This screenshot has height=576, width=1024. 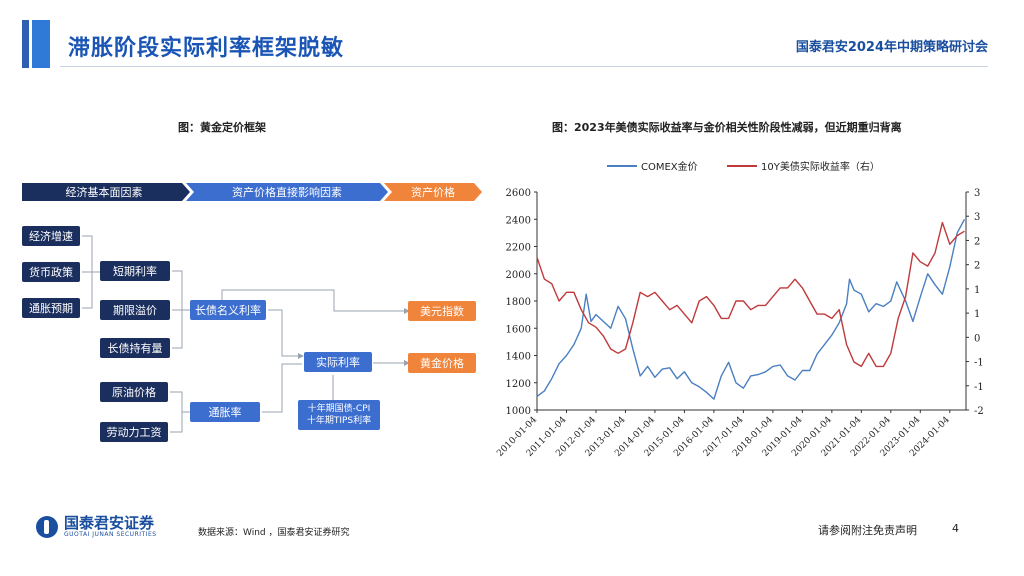 What do you see at coordinates (25, 44) in the screenshot?
I see `header-accent-bar` at bounding box center [25, 44].